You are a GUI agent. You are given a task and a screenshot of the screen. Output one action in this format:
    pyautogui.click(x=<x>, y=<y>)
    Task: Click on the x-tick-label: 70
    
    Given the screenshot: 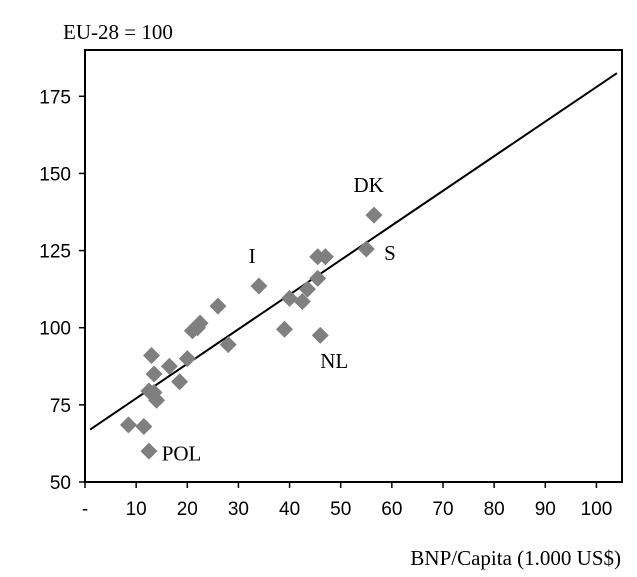 What is the action you would take?
    pyautogui.click(x=442, y=509)
    